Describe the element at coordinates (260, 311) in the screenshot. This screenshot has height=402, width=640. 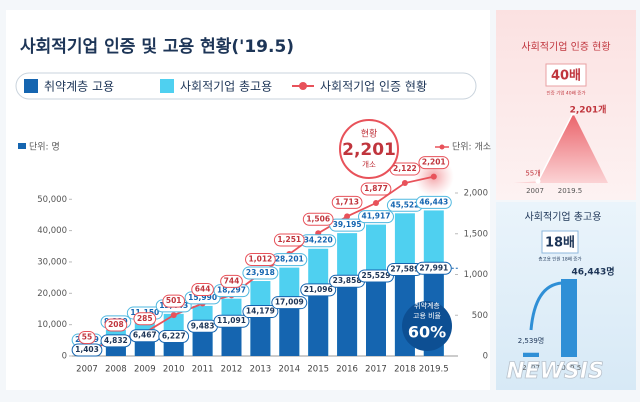
I see `vulnerable-label: 14,179` at that location.